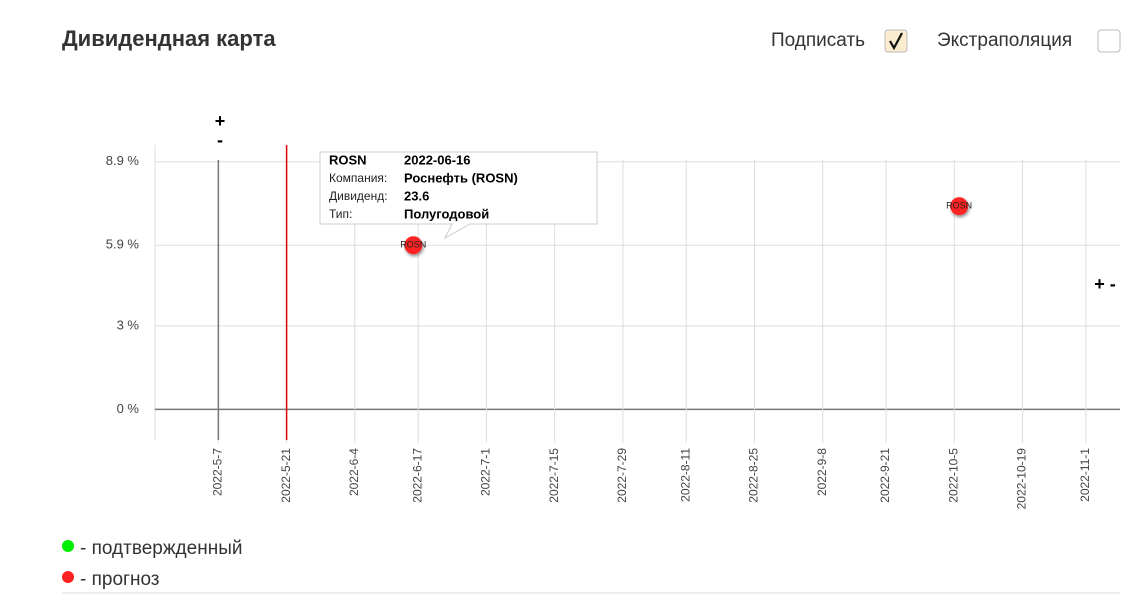 Image resolution: width=1138 pixels, height=599 pixels. I want to click on y-tick-label: 3 %, so click(128, 324).